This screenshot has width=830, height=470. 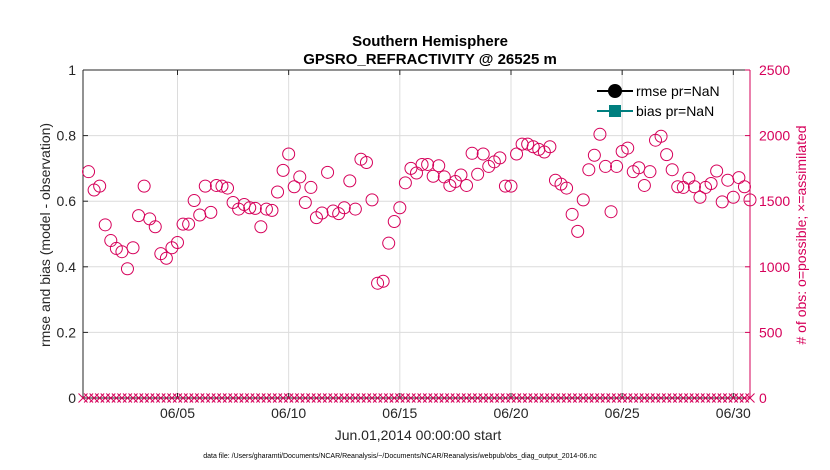 What do you see at coordinates (67, 136) in the screenshot?
I see `y-tick-left-label: 0.8` at bounding box center [67, 136].